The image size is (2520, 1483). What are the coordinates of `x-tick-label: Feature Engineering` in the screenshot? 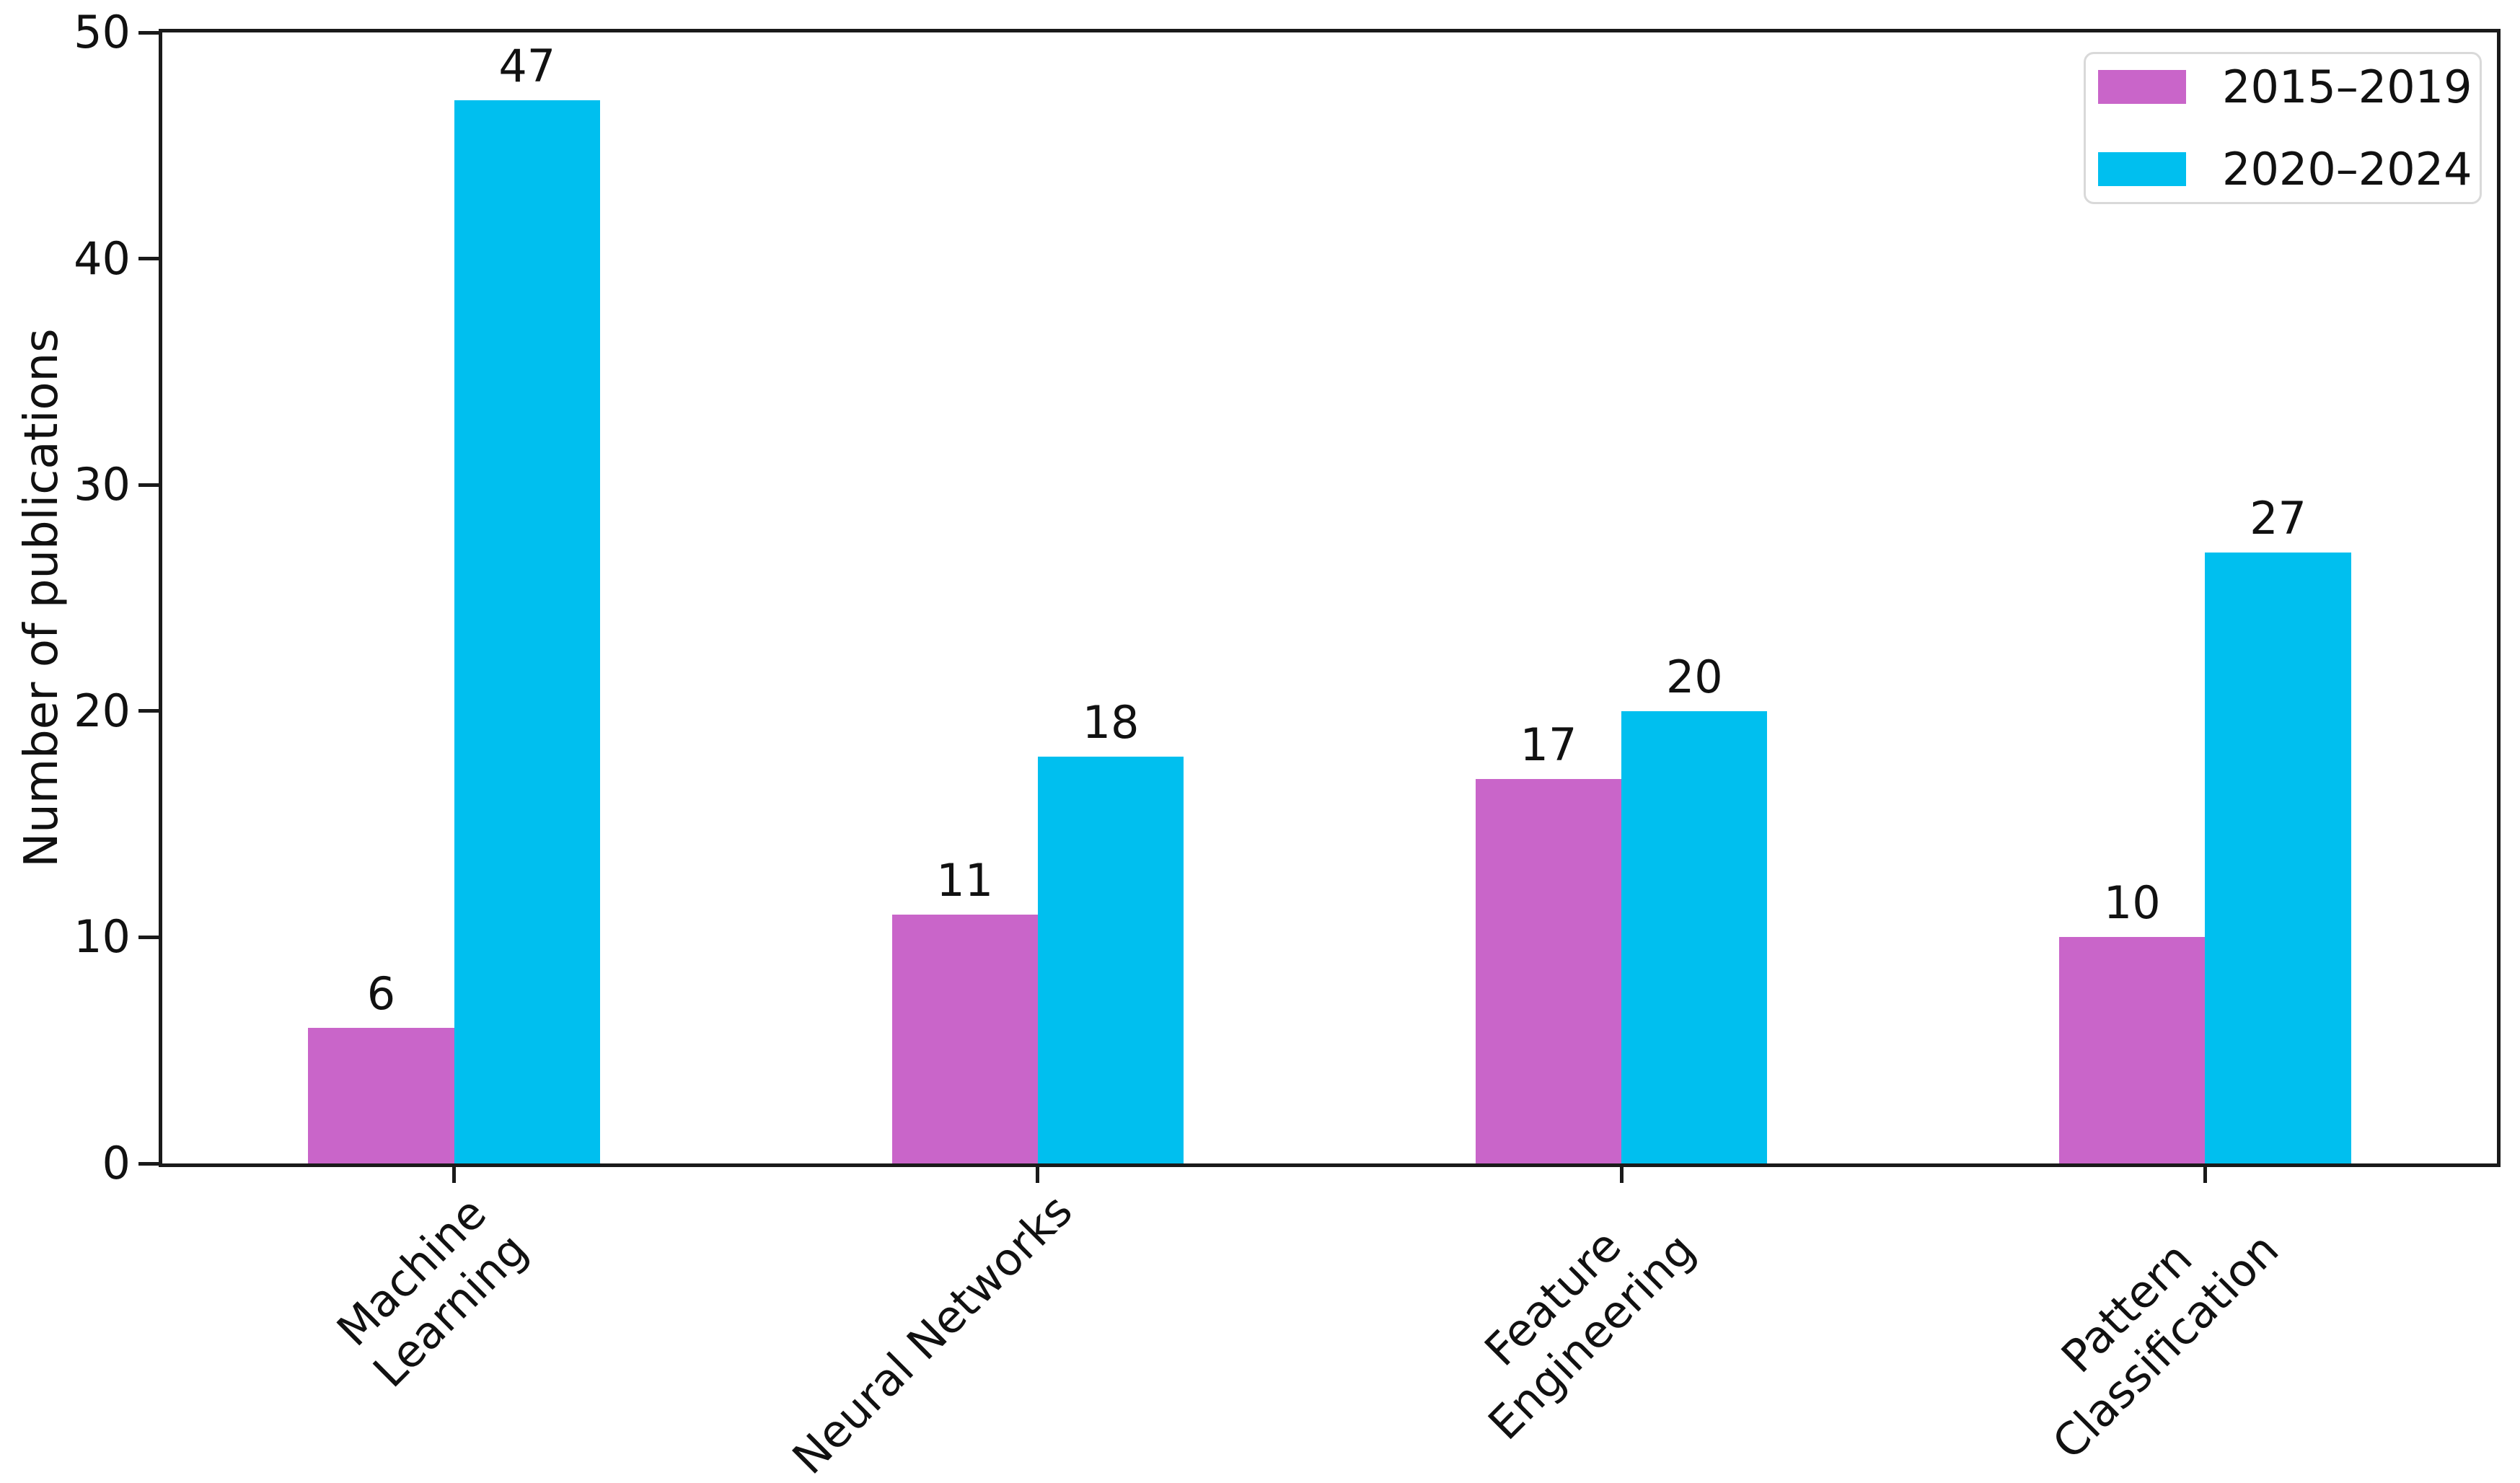 It's located at (1589, 1334).